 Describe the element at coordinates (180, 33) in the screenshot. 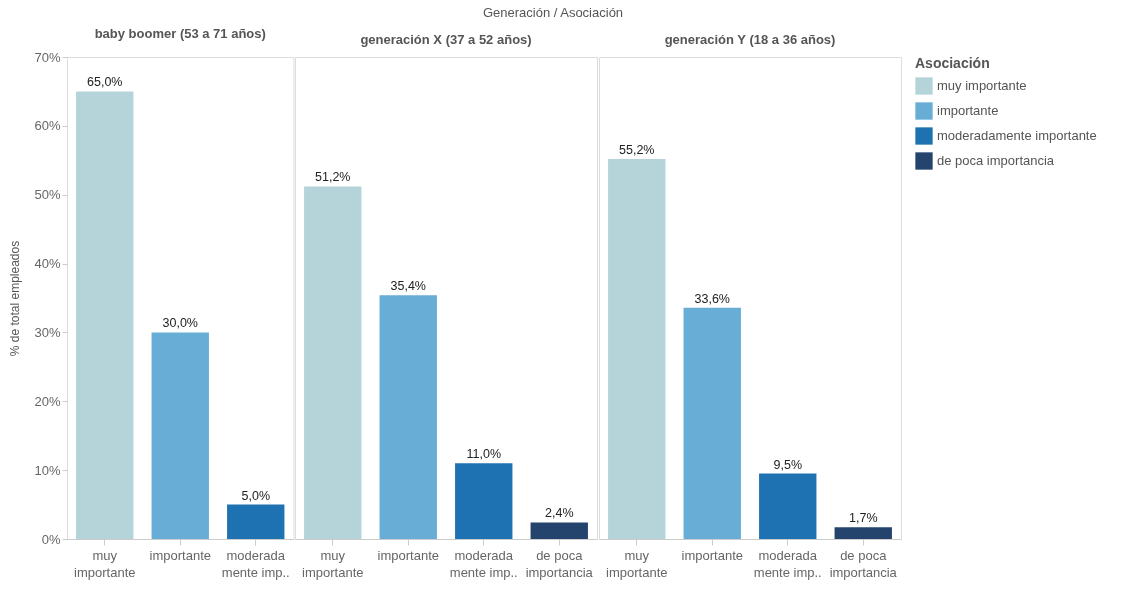

I see `chart-title: baby boomer (53 a 71 años)` at that location.